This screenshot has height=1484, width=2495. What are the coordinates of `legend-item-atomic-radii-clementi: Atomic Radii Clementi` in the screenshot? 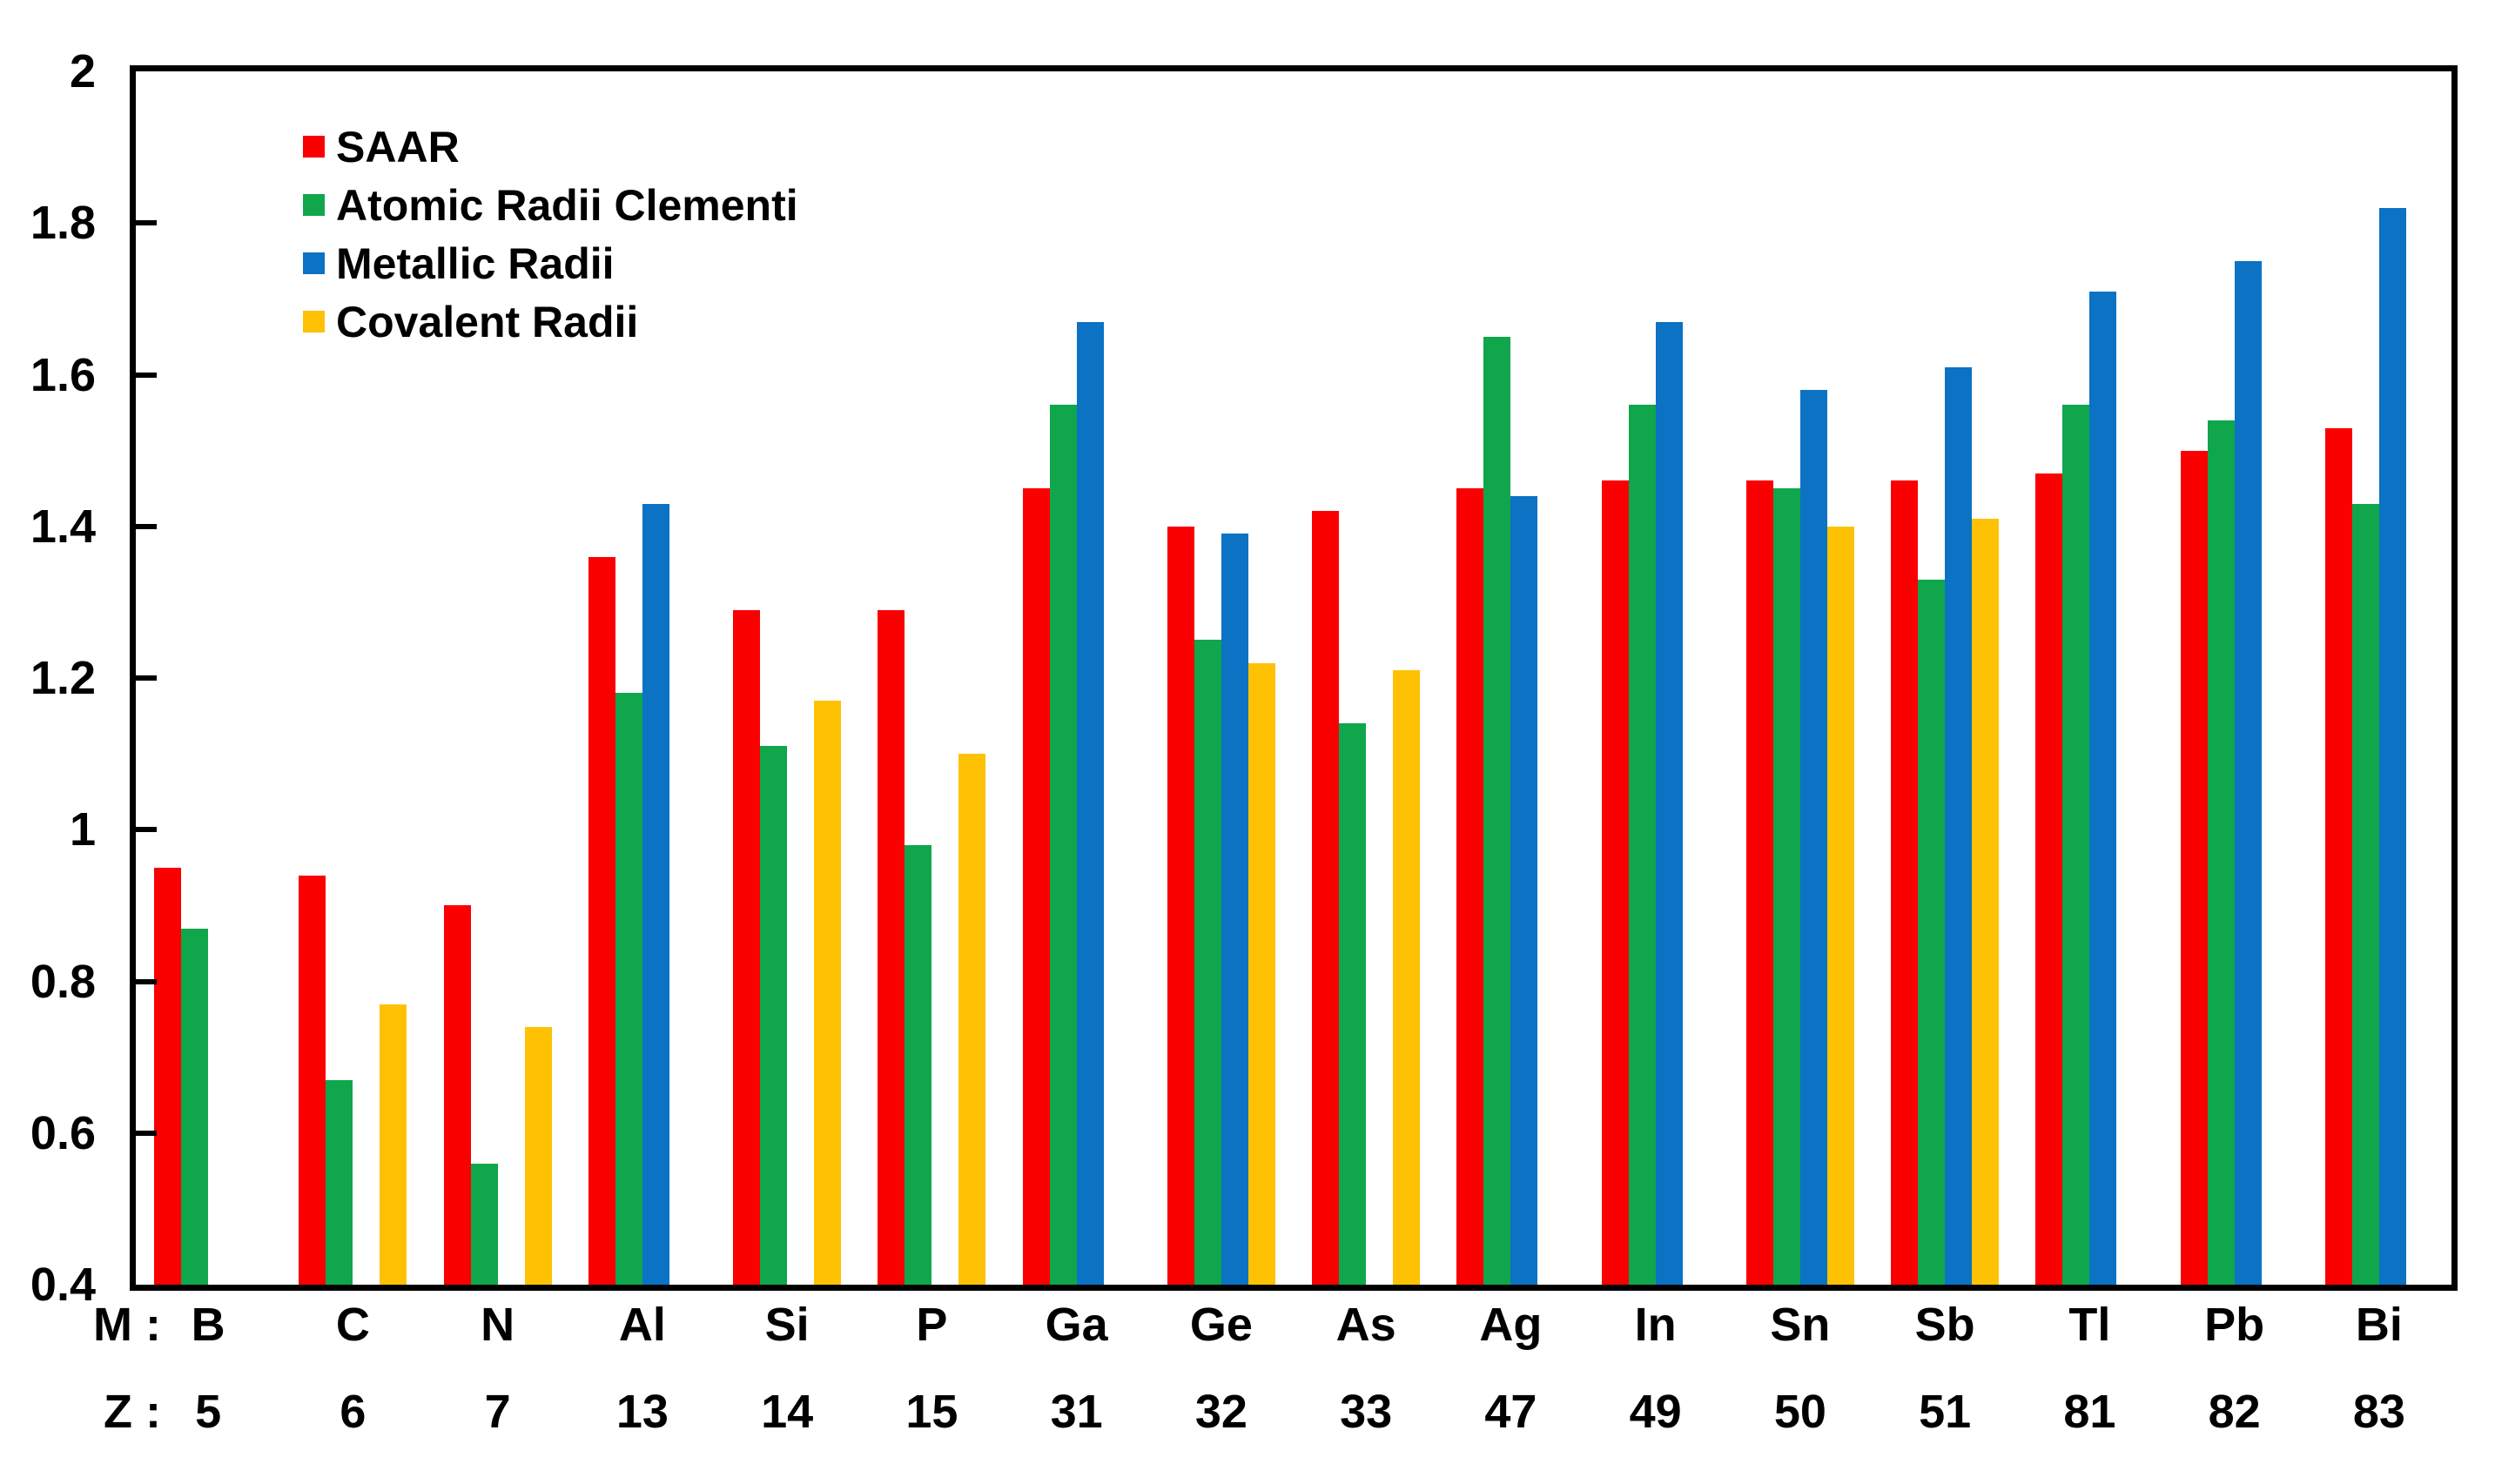 It's located at (550, 205).